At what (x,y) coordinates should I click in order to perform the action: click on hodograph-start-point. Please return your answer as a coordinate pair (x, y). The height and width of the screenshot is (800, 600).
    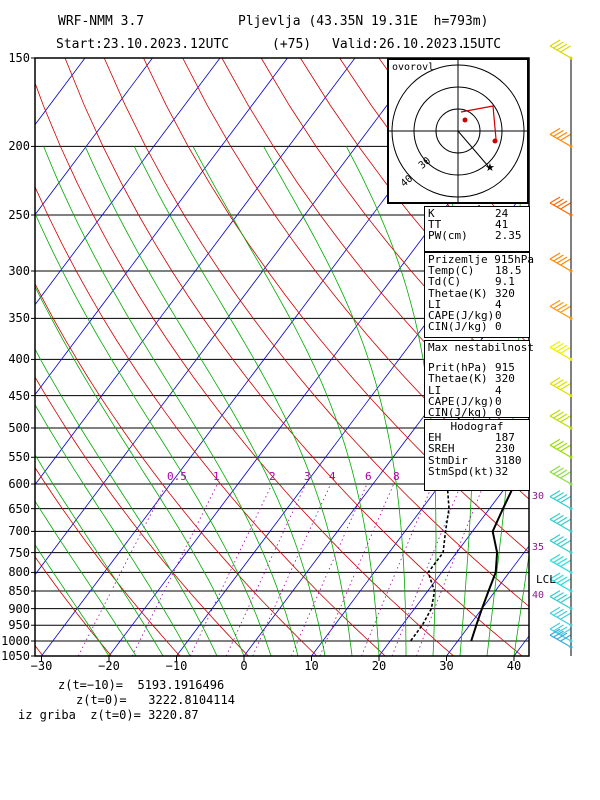
    Looking at the image, I should click on (465, 120).